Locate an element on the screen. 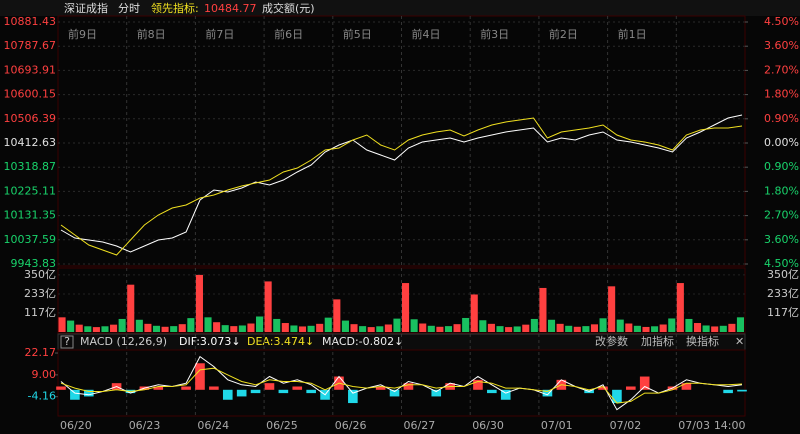 This screenshot has width=800, height=434. x-tick-label: 06/24 is located at coordinates (213, 425).